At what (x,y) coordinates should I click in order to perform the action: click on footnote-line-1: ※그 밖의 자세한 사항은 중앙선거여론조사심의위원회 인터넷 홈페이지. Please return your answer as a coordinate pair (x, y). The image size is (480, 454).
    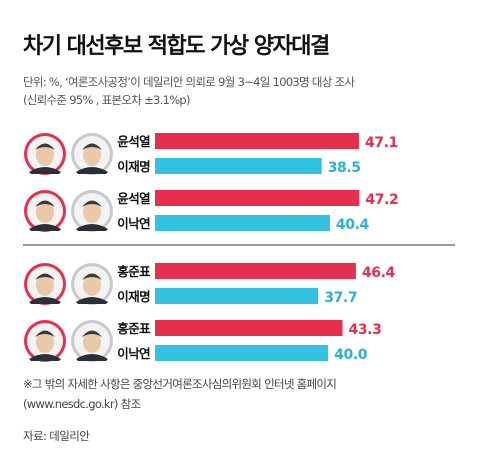
    Looking at the image, I should click on (180, 384).